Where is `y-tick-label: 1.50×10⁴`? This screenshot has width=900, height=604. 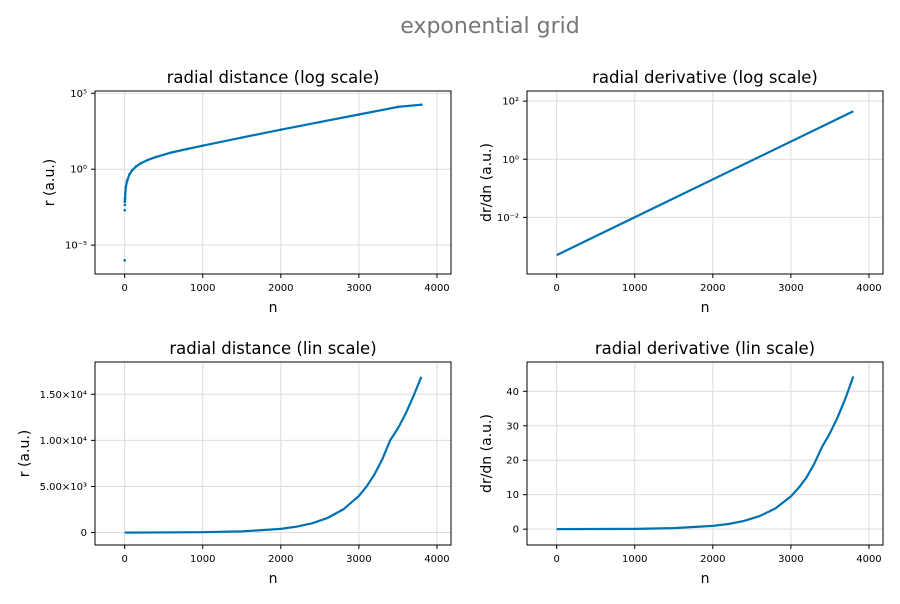
y-tick-label: 1.50×10⁴ is located at coordinates (63, 395).